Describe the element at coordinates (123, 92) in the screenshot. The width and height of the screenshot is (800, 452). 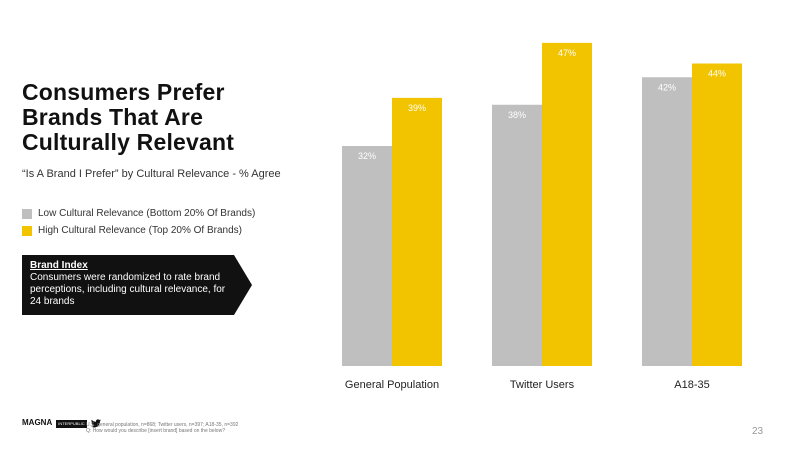
I see `title-line-1: Consumers Prefer` at that location.